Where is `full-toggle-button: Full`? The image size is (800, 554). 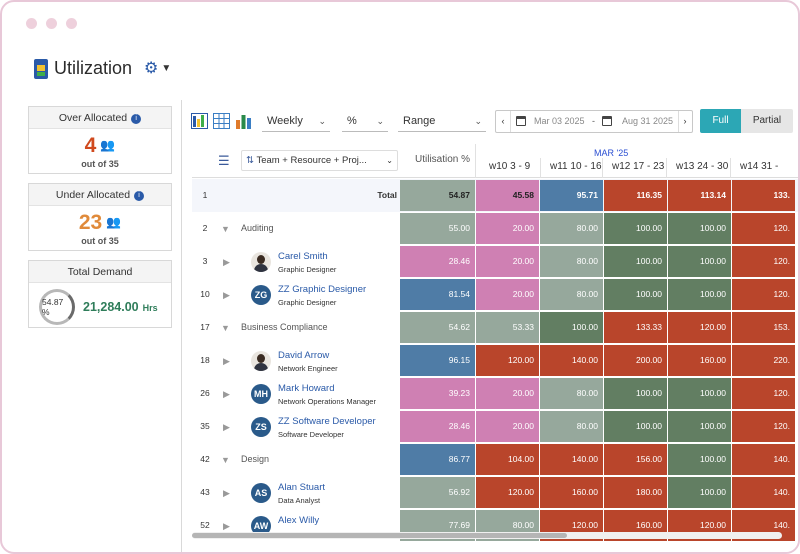
full-toggle-button: Full is located at coordinates (720, 121).